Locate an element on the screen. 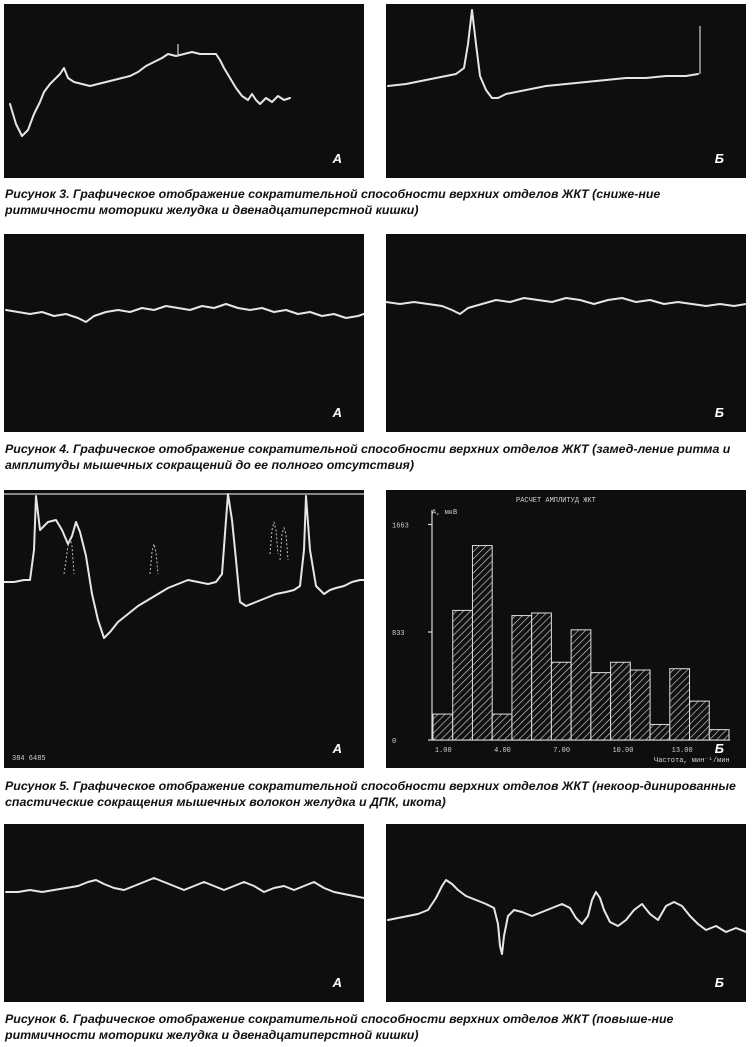 This screenshot has height=1047, width=752. histogram-bars is located at coordinates (581, 643).